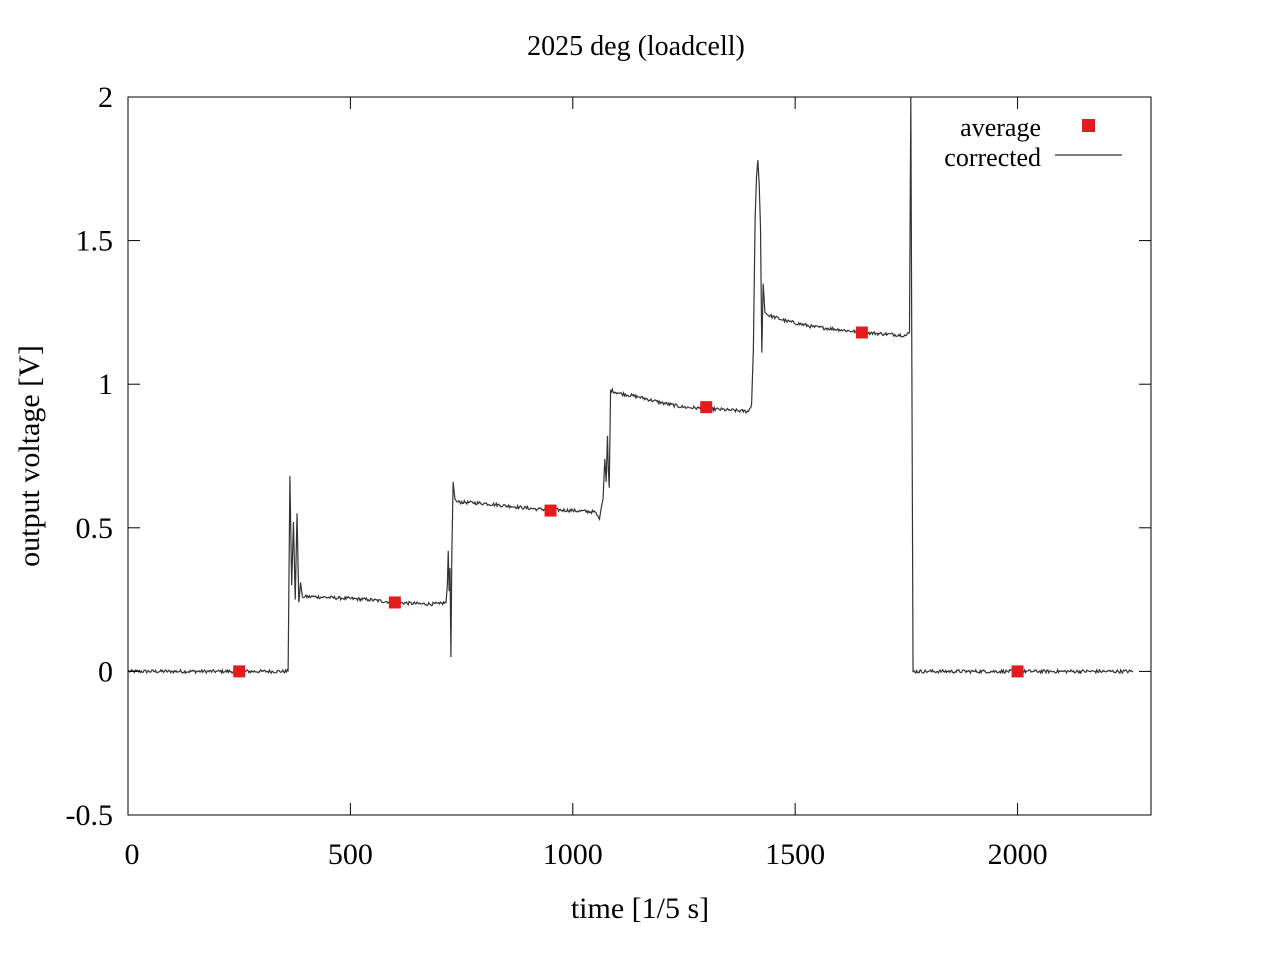  Describe the element at coordinates (636, 46) in the screenshot. I see `chart-title: 2025 deg (loadcell)` at that location.